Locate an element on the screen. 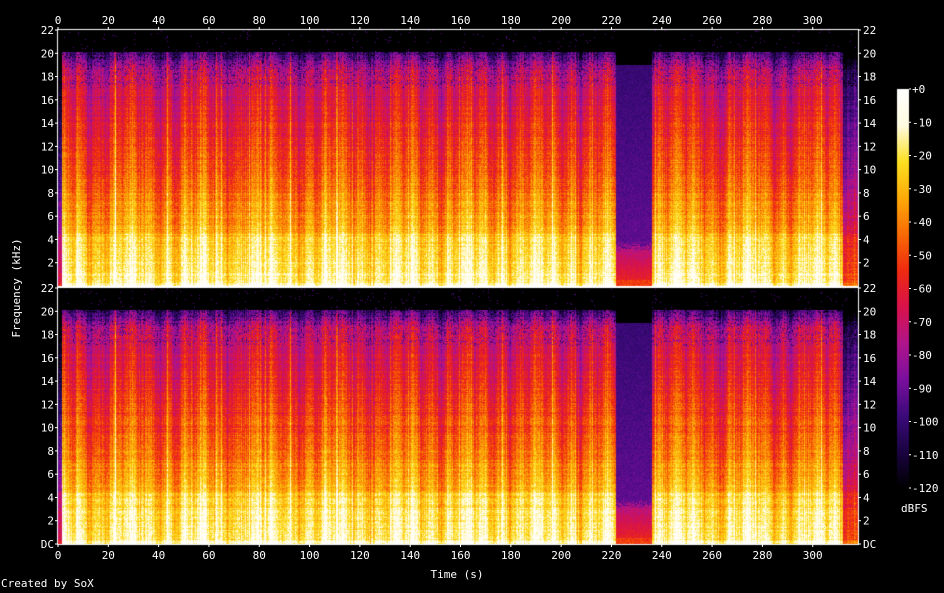 The width and height of the screenshot is (944, 593). colorbar-tick-label: -50 is located at coordinates (922, 255).